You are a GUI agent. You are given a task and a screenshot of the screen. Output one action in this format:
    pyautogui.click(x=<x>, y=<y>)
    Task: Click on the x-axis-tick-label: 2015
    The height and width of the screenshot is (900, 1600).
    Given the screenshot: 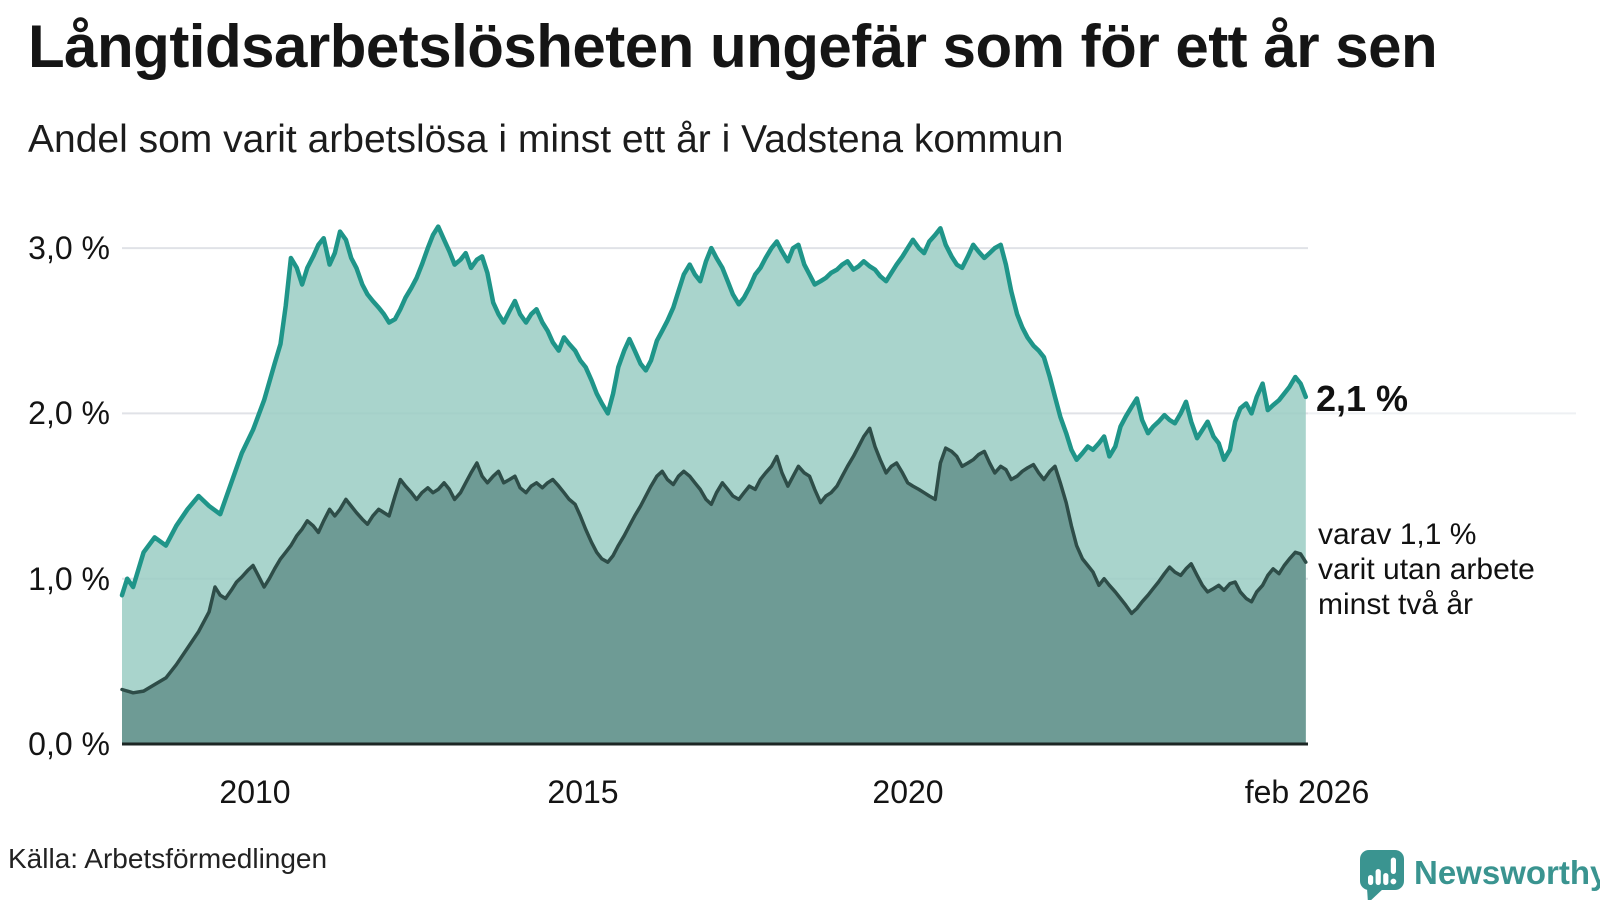 What is the action you would take?
    pyautogui.click(x=583, y=792)
    